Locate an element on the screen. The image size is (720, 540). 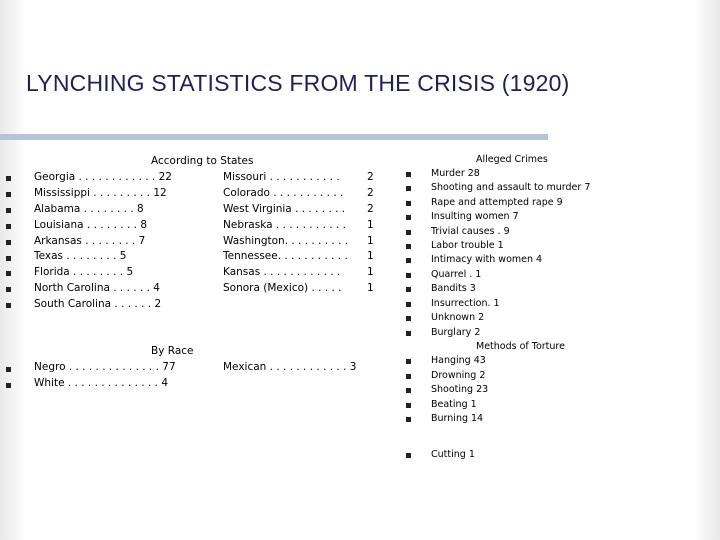
state-row: Sonora (Mexico) . . . . . is located at coordinates (282, 288).